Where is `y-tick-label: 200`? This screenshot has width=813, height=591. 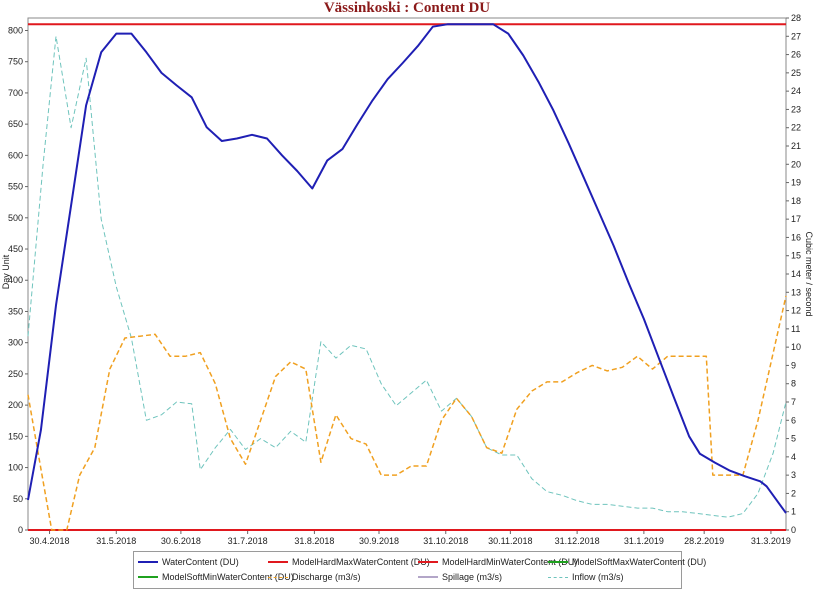 y-tick-label: 200 is located at coordinates (15, 405).